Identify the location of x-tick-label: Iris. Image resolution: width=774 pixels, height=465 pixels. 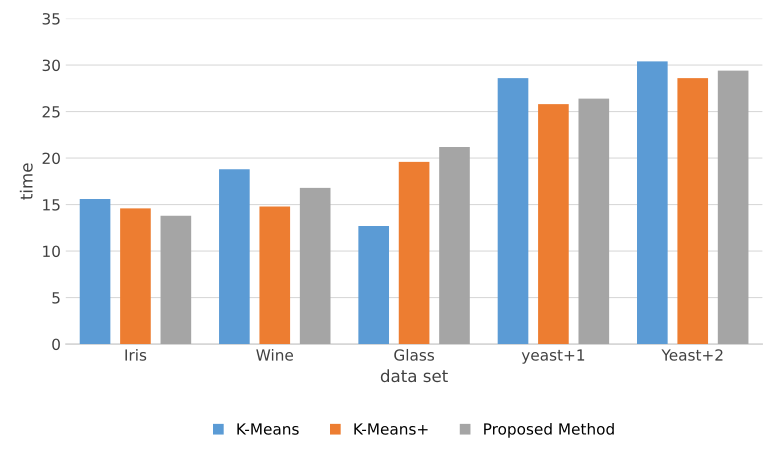
(135, 354).